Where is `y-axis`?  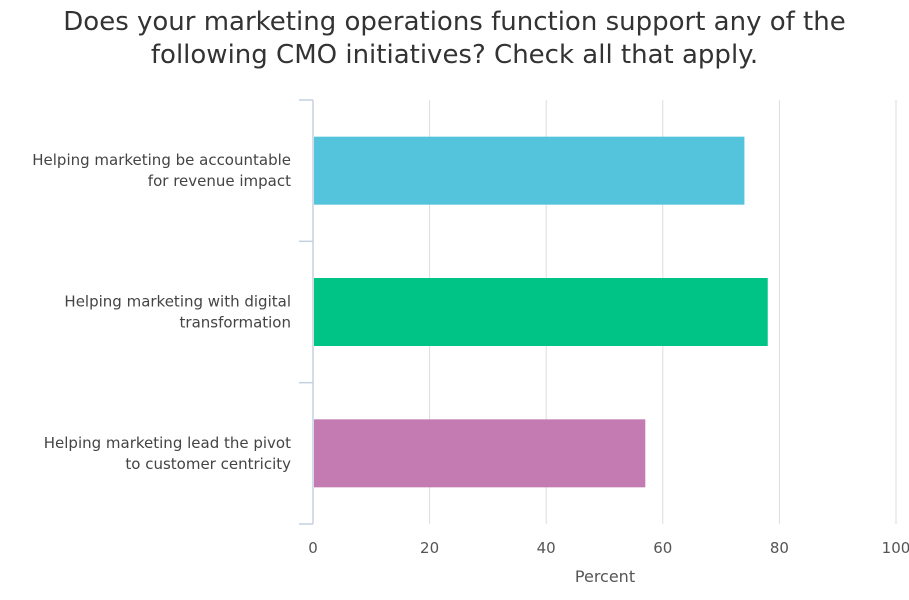
y-axis is located at coordinates (306, 312).